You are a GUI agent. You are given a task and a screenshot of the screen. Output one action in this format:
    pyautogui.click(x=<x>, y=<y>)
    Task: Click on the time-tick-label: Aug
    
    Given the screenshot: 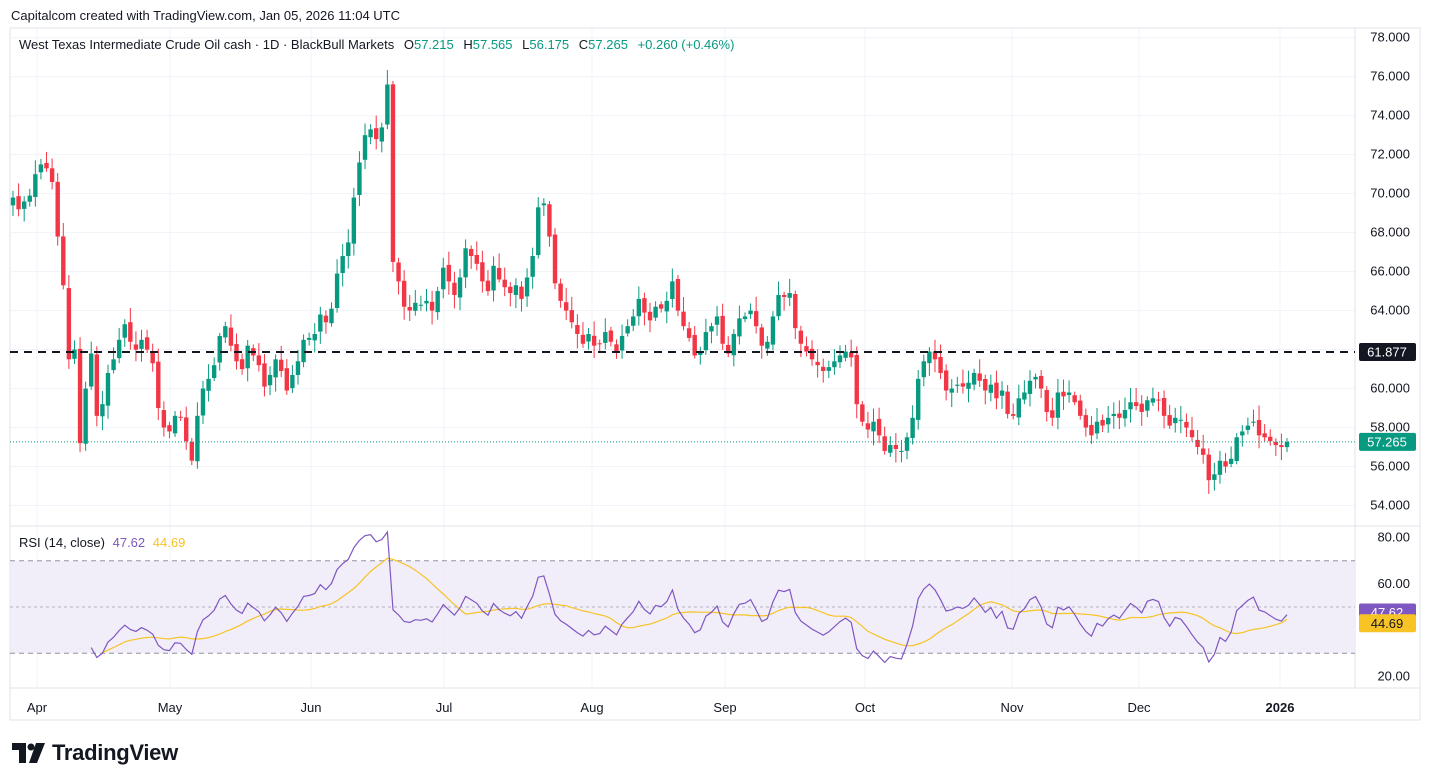 What is the action you would take?
    pyautogui.click(x=591, y=707)
    